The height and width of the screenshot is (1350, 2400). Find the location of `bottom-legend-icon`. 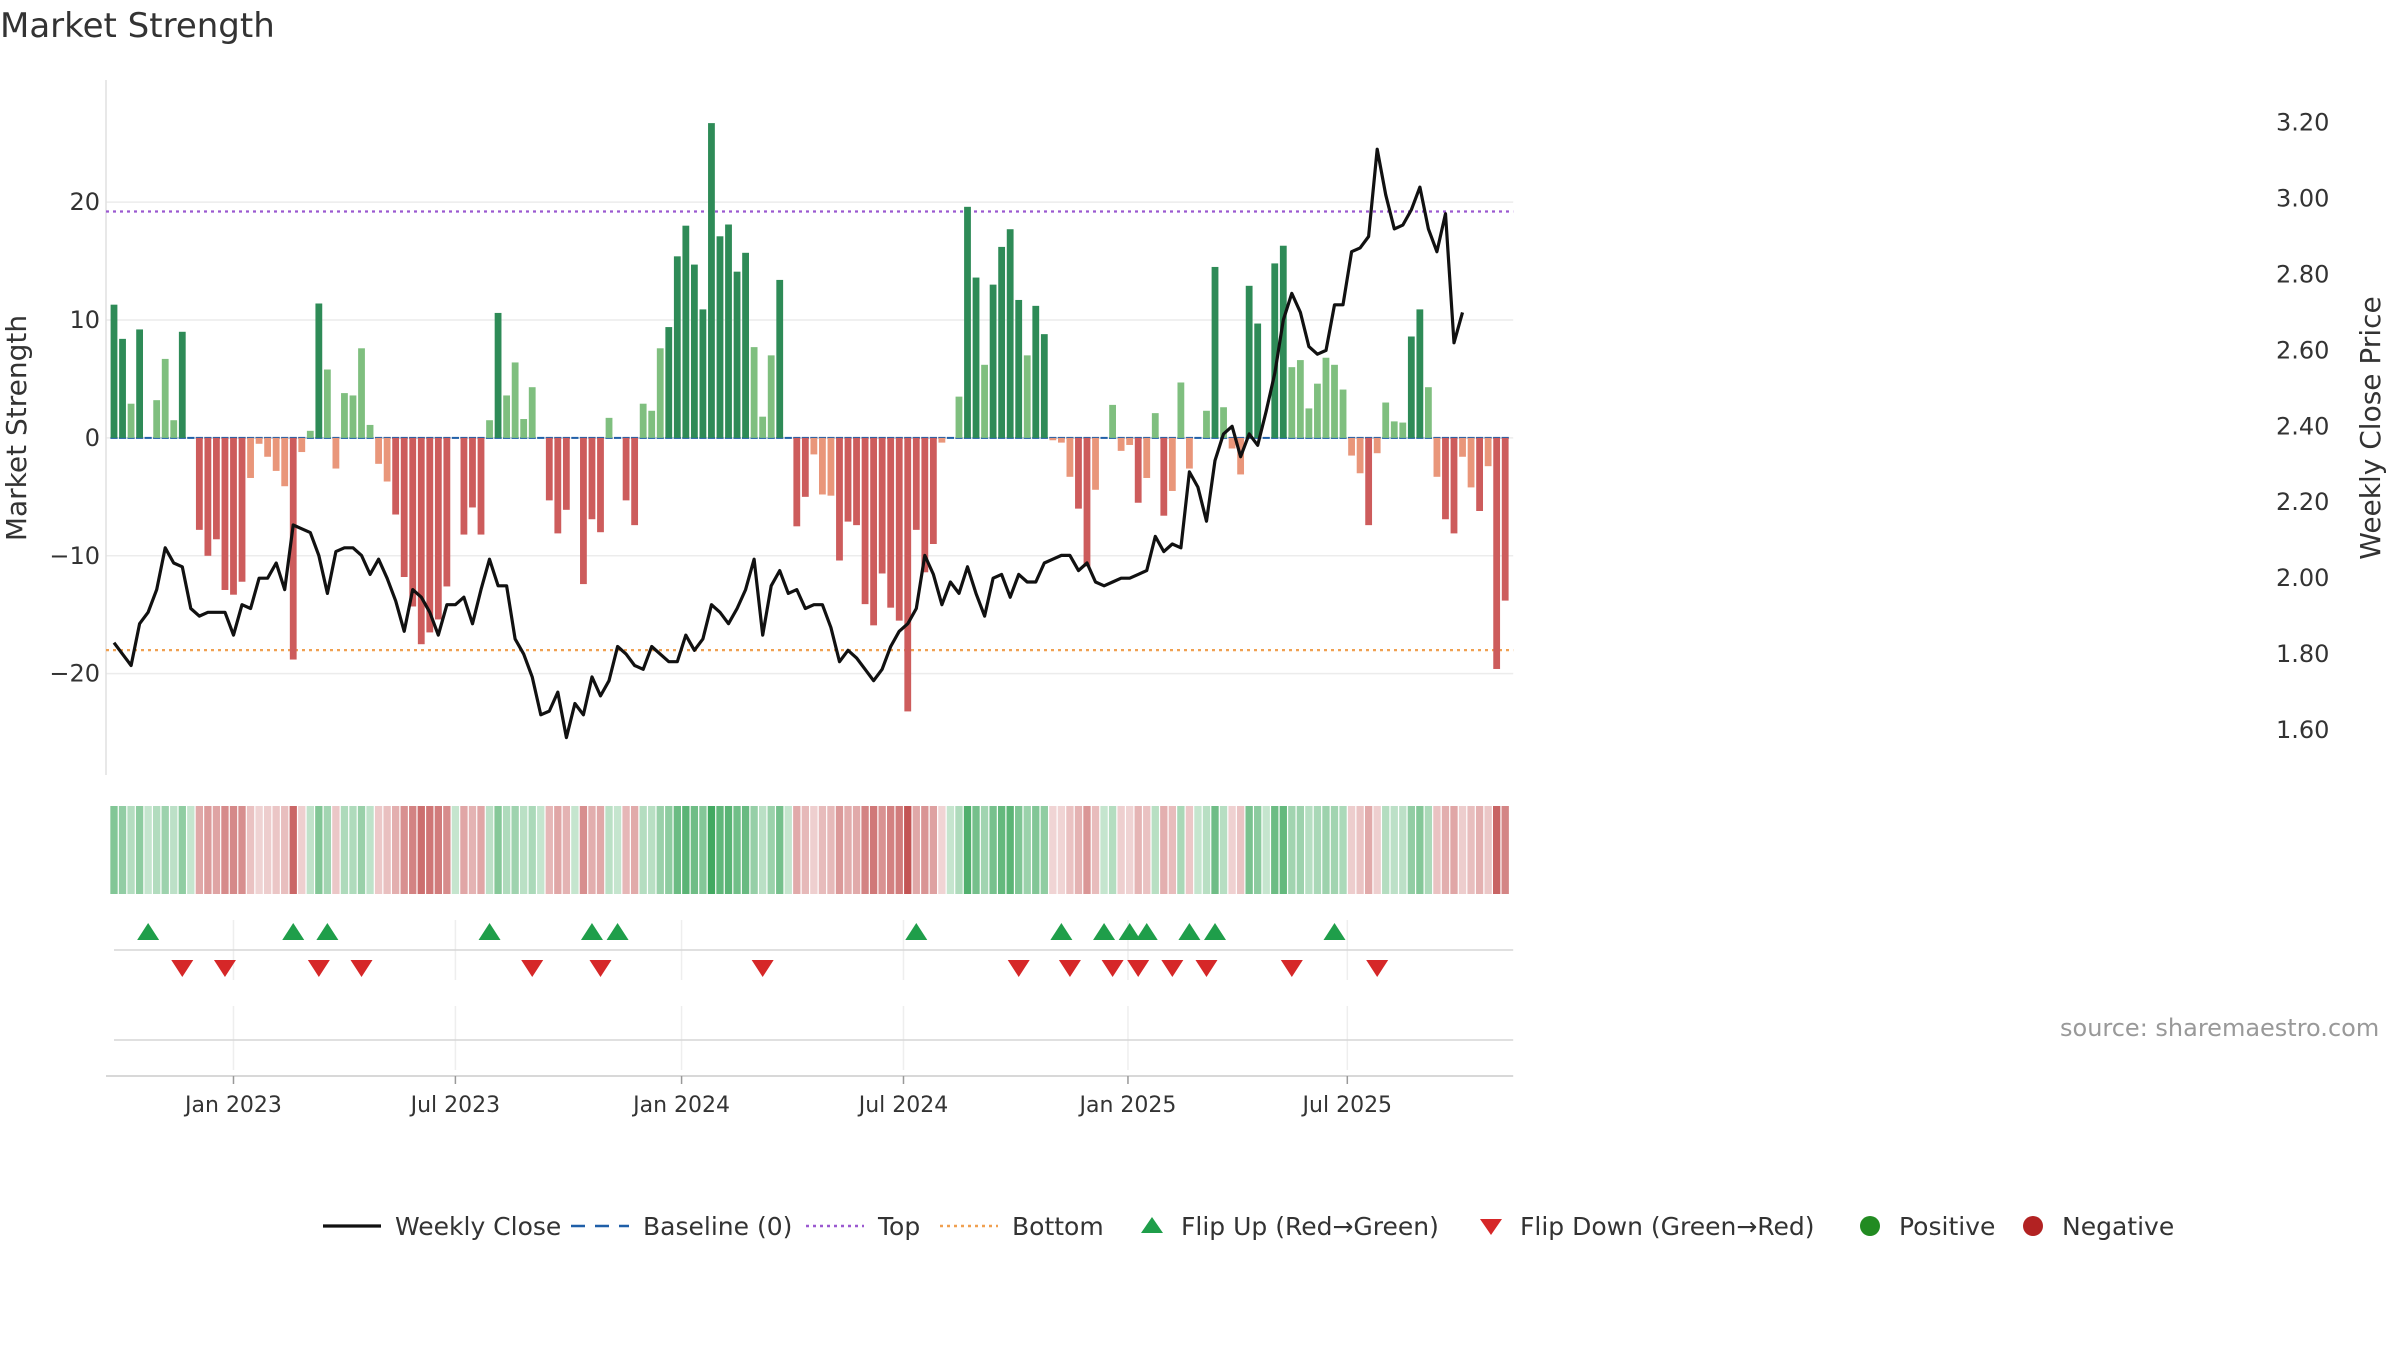

bottom-legend-icon is located at coordinates (969, 1226).